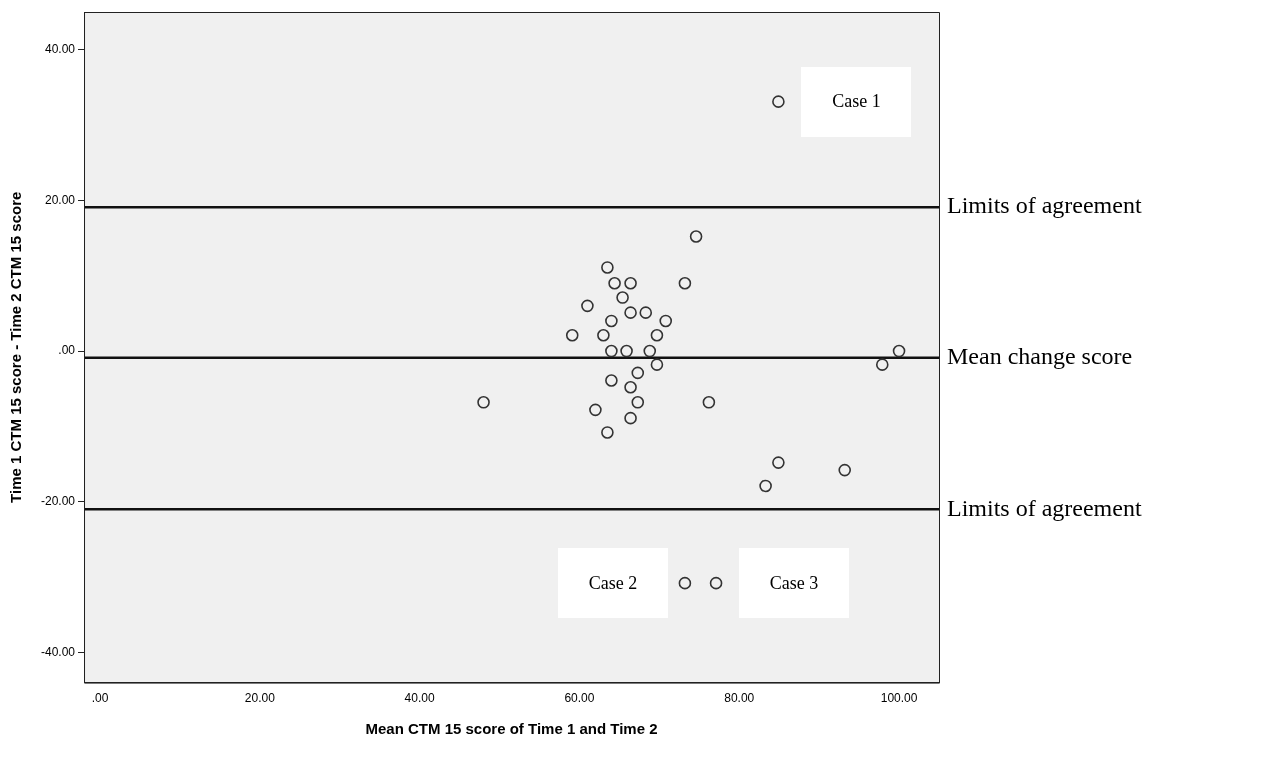 The height and width of the screenshot is (763, 1261). Describe the element at coordinates (58, 651) in the screenshot. I see `y-tick-label: -40.00` at that location.